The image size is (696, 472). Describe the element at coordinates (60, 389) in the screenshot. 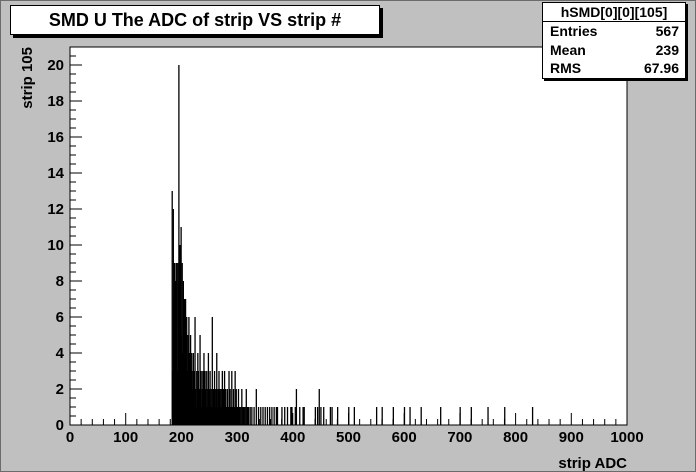

I see `y-tick-label: 2` at that location.